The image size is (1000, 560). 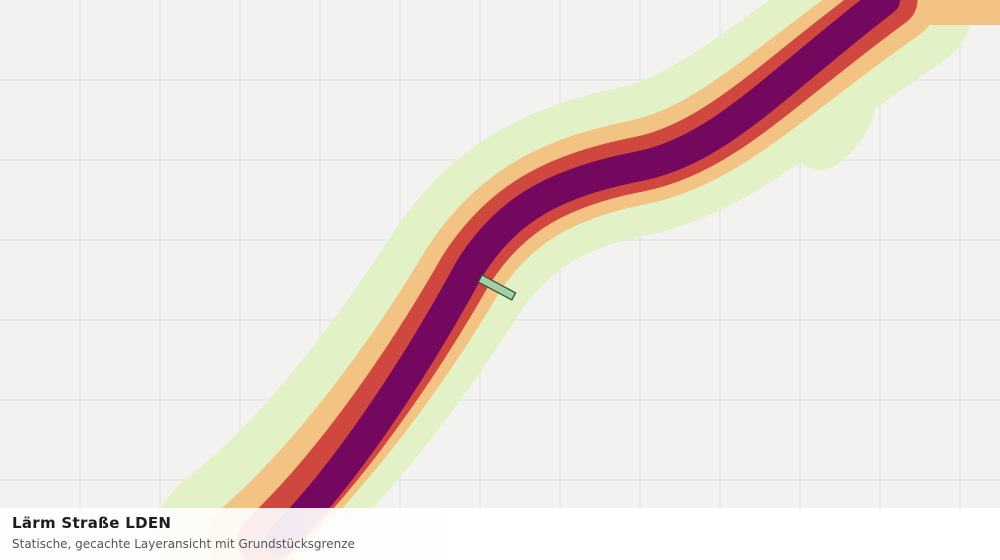 What do you see at coordinates (497, 287) in the screenshot?
I see `parcel-boundary` at bounding box center [497, 287].